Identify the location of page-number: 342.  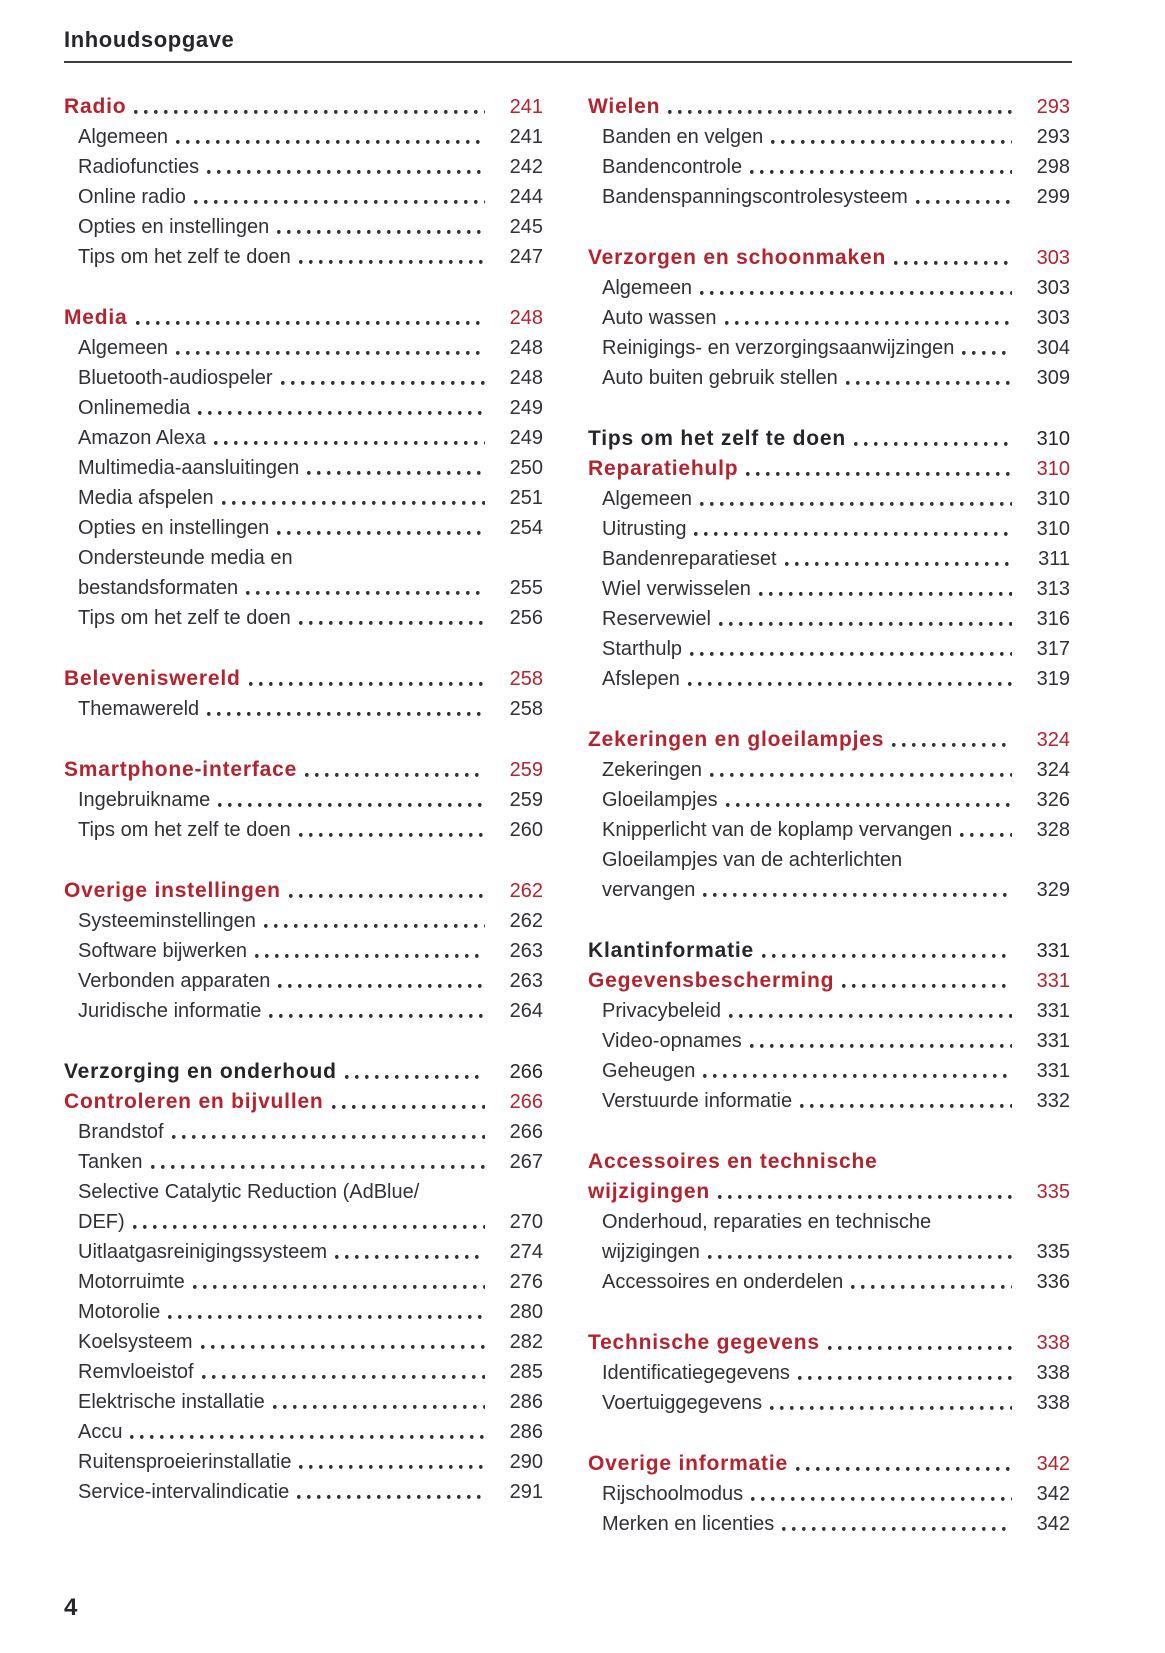
(1053, 1464).